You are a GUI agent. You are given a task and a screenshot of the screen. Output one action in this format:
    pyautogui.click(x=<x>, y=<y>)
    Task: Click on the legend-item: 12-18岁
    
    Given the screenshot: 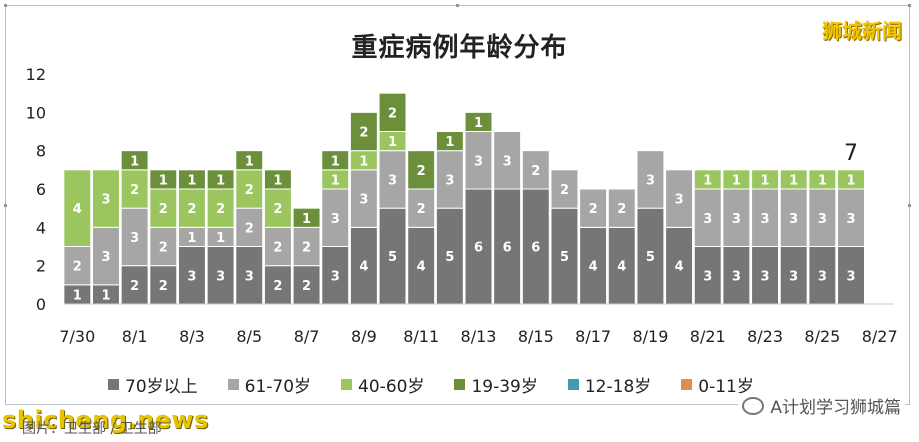 What is the action you would take?
    pyautogui.click(x=609, y=384)
    